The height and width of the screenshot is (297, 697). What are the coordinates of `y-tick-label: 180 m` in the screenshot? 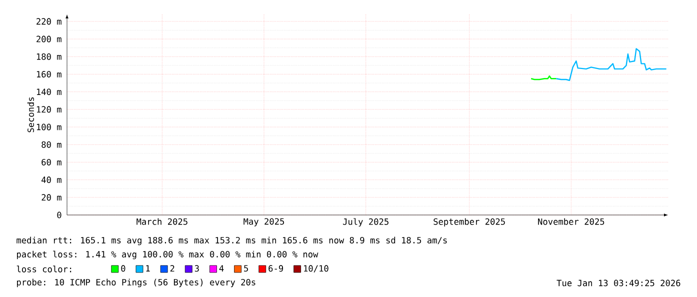 It's located at (49, 56).